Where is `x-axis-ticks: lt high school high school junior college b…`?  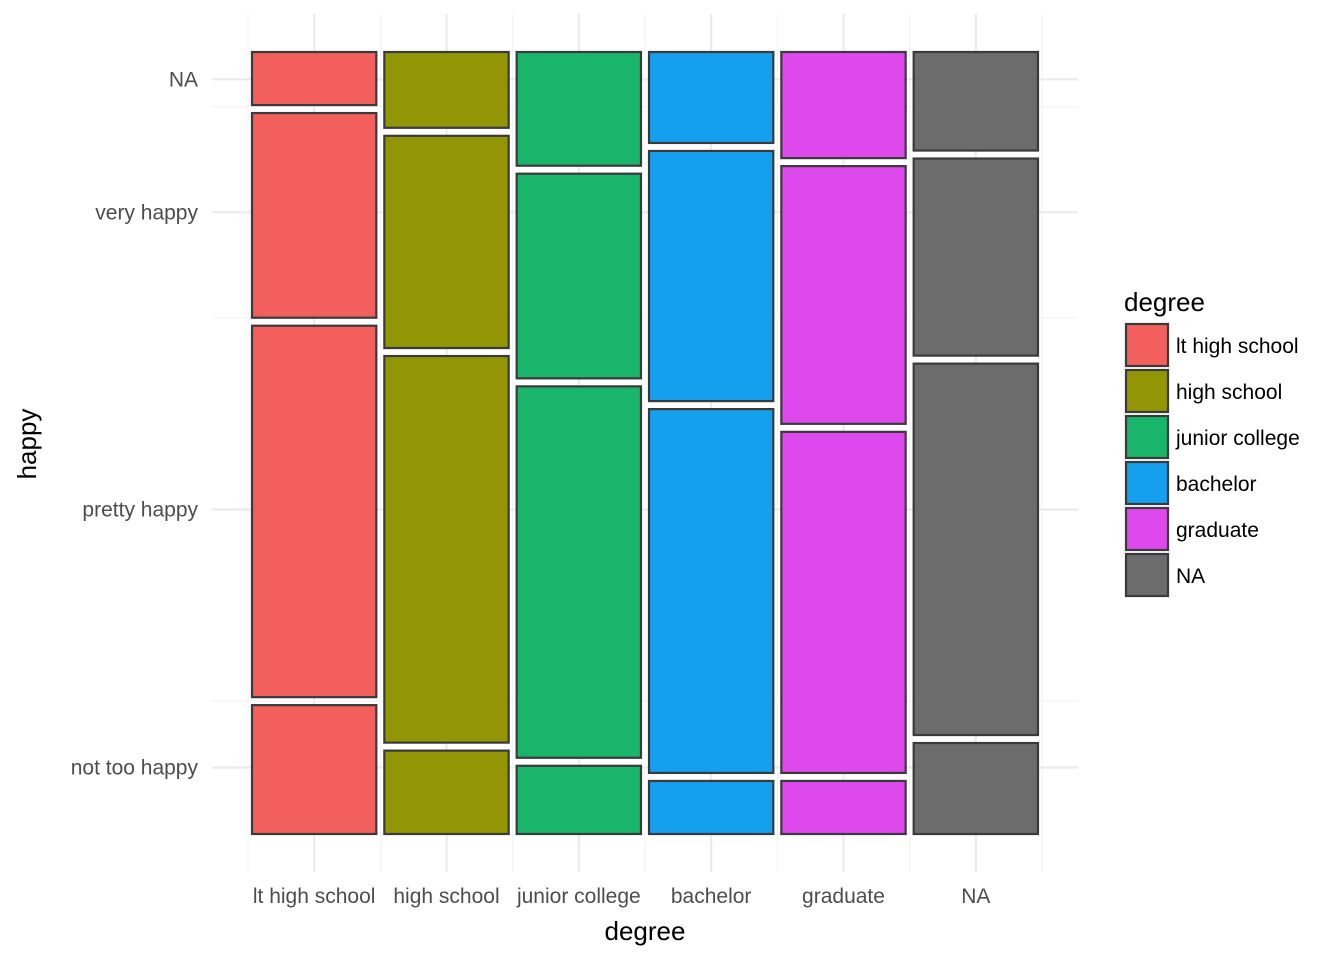 x-axis-ticks: lt high school high school junior college b… is located at coordinates (622, 896).